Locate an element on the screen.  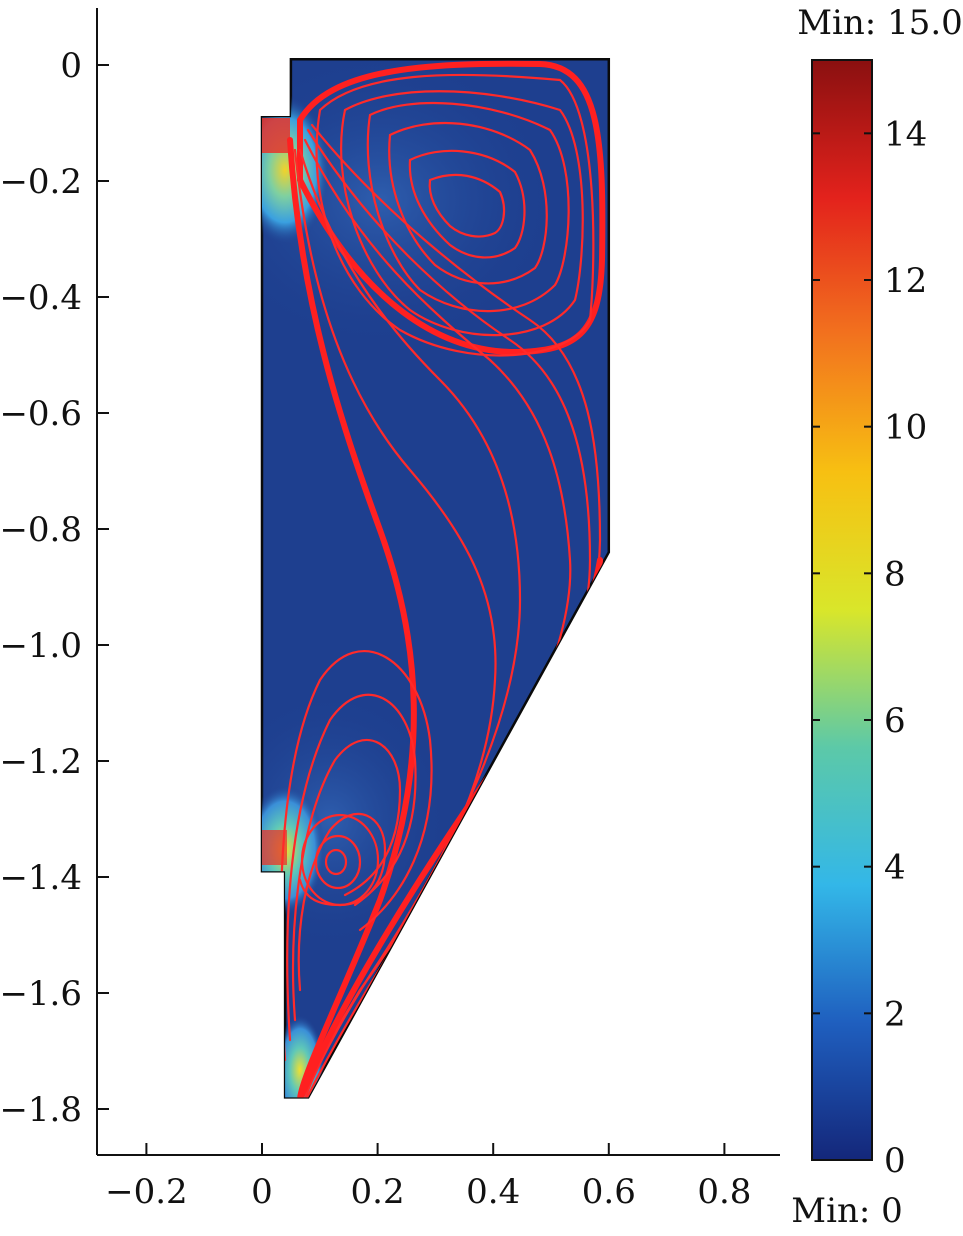
x-tick-label: 0.6 is located at coordinates (609, 1192).